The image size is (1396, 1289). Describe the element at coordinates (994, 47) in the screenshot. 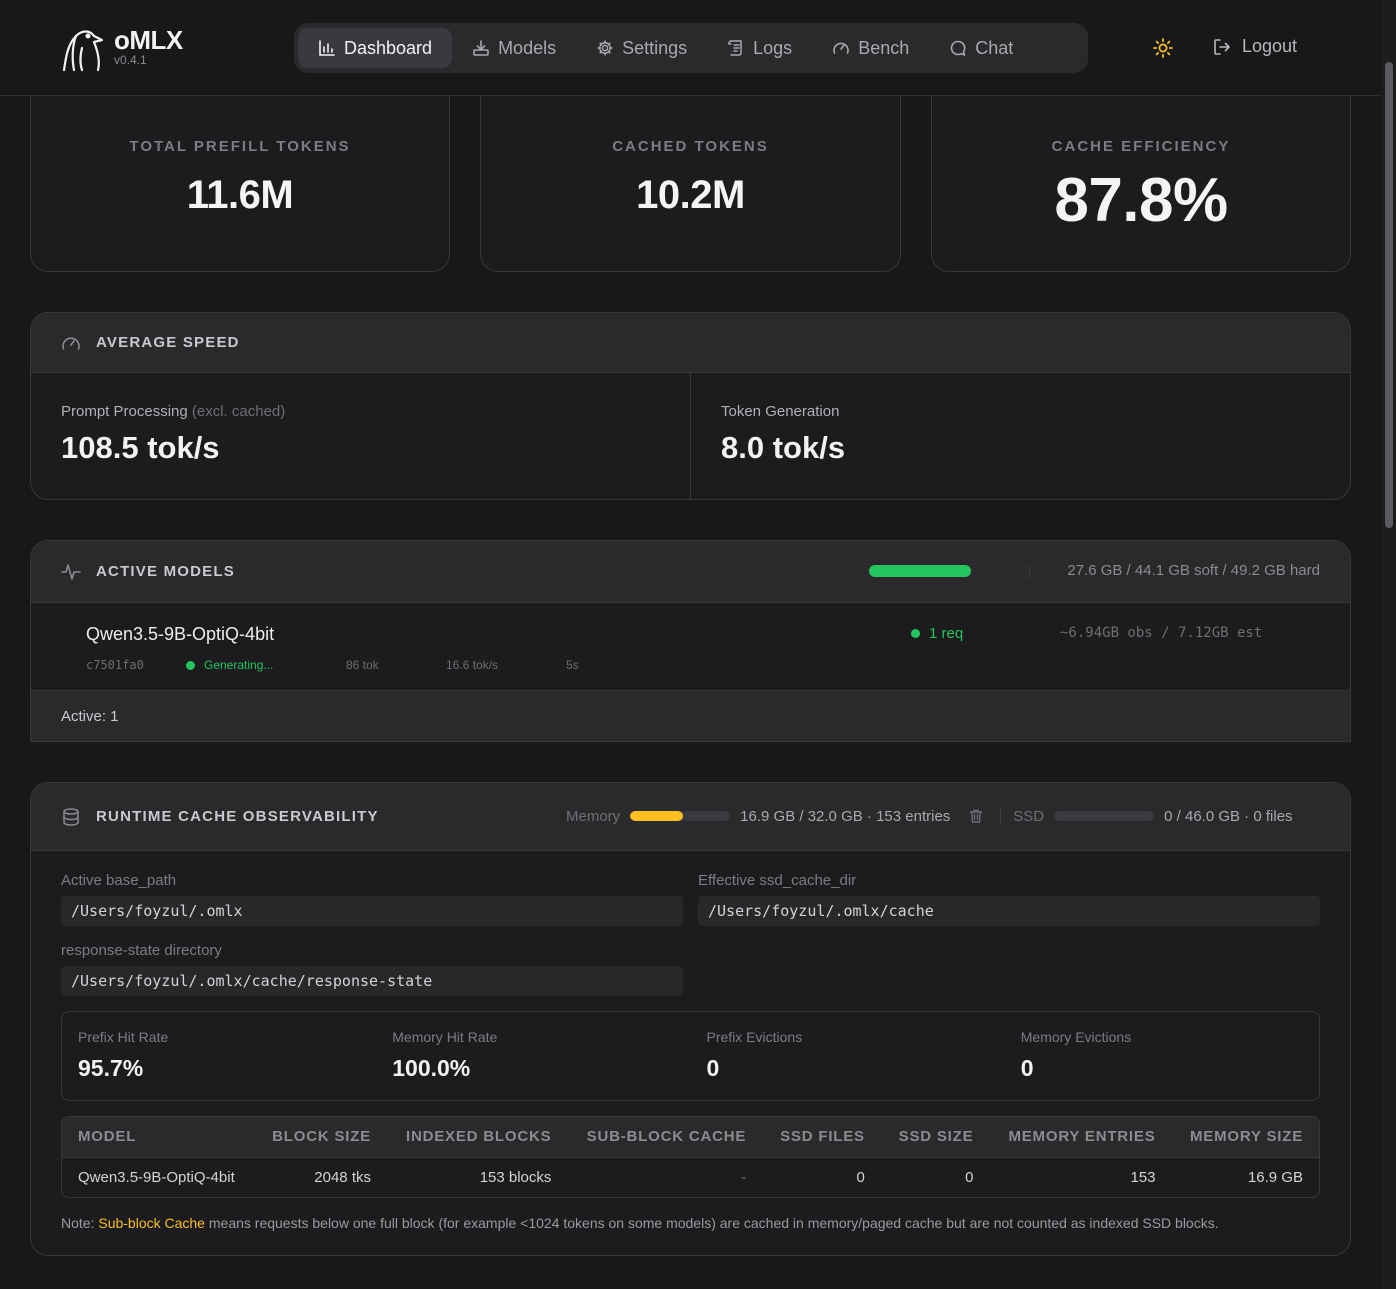

I see `nav-chat-label: Chat` at that location.